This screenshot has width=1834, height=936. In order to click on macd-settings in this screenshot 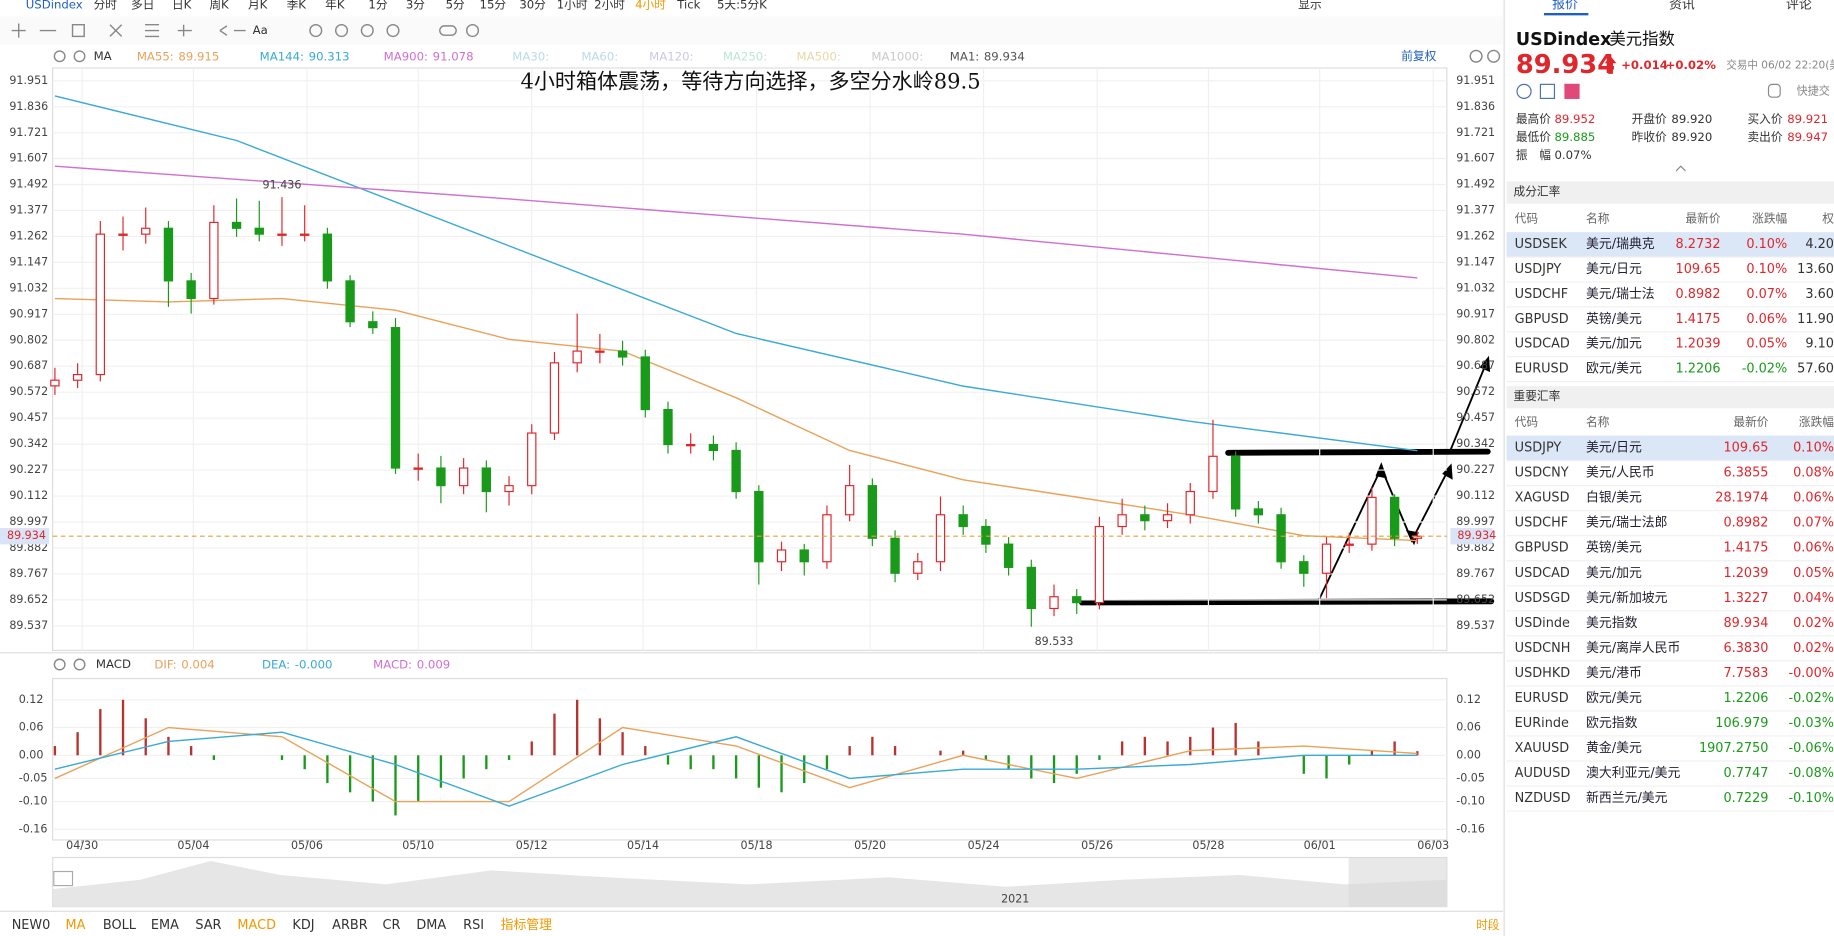, I will do `click(59, 664)`.